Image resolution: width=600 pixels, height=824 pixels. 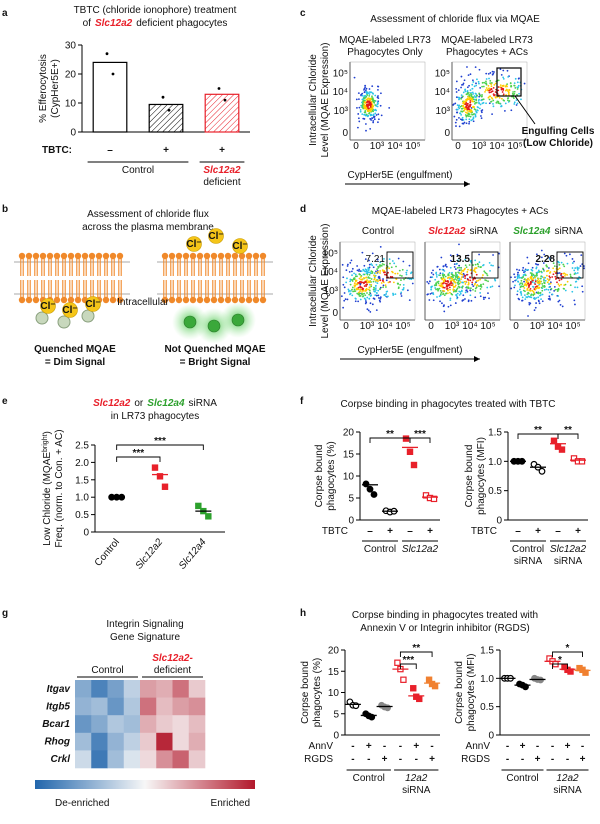 What do you see at coordinates (514, 146) in the screenshot?
I see `x-tick-label: 10⁵` at bounding box center [514, 146].